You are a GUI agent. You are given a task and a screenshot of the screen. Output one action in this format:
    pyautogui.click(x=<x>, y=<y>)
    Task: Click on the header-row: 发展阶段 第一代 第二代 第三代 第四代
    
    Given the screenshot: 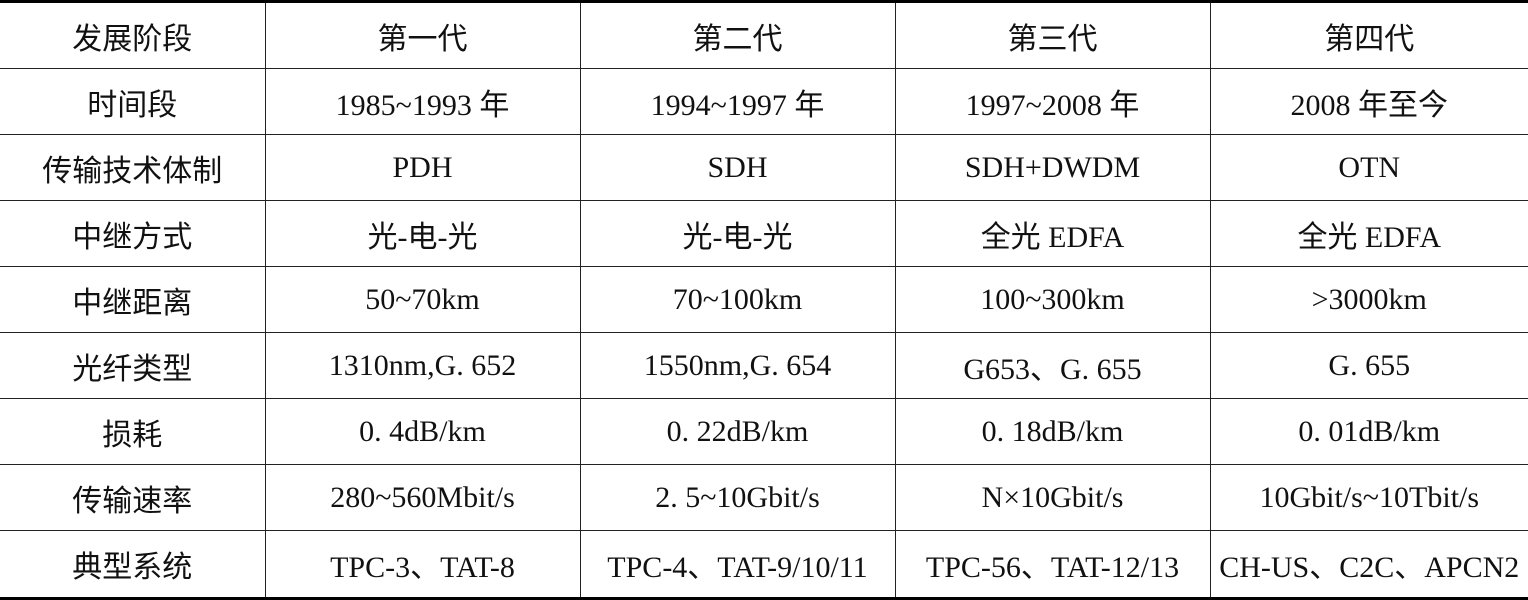 What is the action you would take?
    pyautogui.click(x=764, y=35)
    